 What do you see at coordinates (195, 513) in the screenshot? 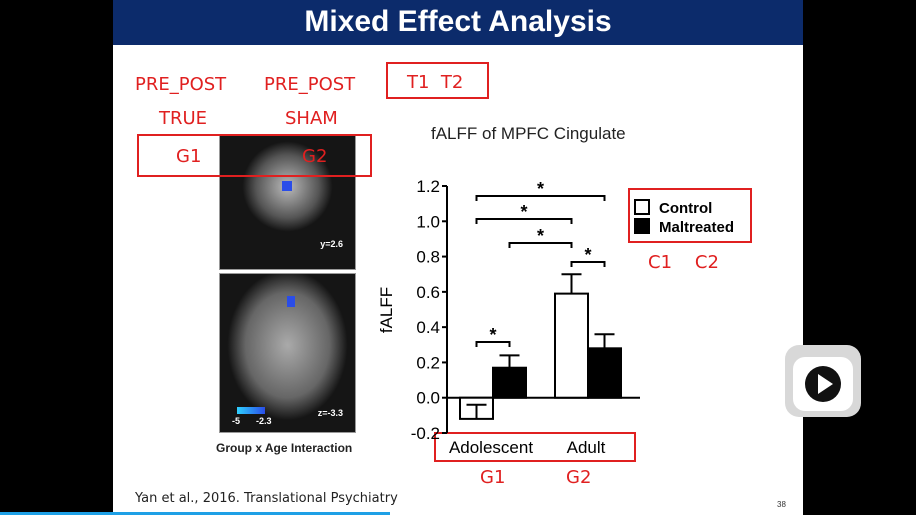
I see `video-progress-bar` at bounding box center [195, 513].